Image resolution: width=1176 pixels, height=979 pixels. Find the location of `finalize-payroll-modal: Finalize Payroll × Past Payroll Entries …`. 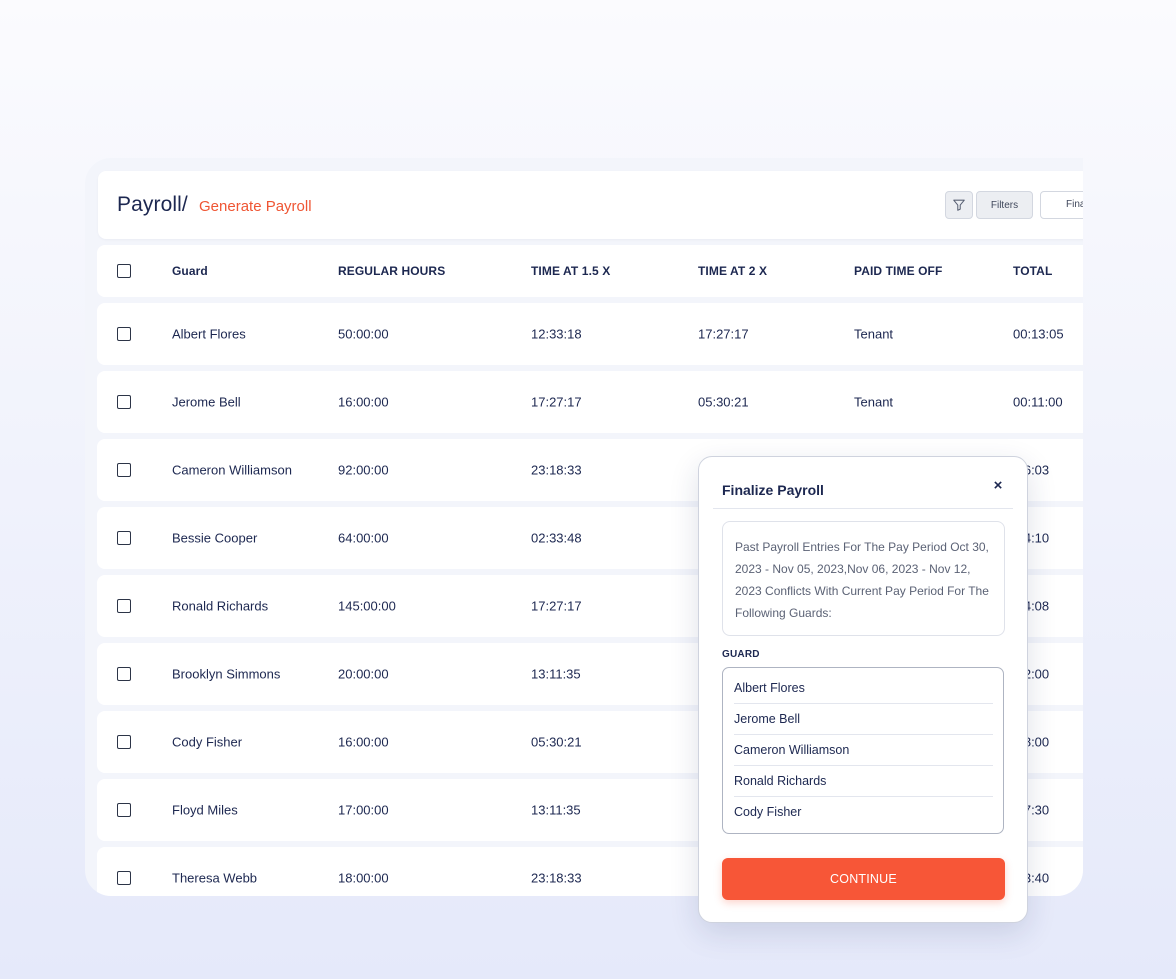

finalize-payroll-modal: Finalize Payroll × Past Payroll Entries … is located at coordinates (863, 689).